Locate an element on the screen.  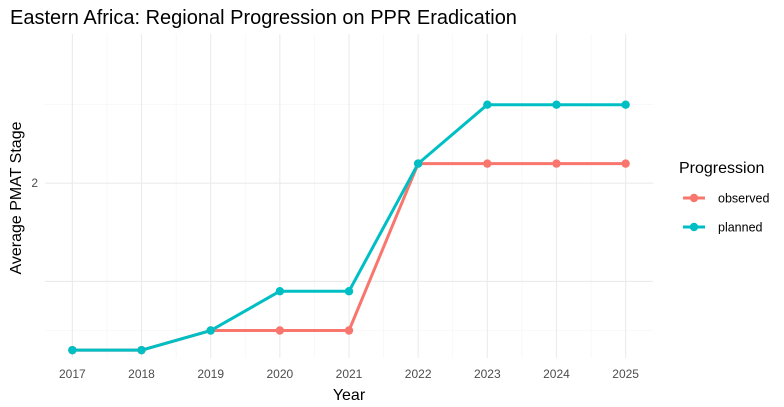
y-axis-ticks: 2 is located at coordinates (34, 183).